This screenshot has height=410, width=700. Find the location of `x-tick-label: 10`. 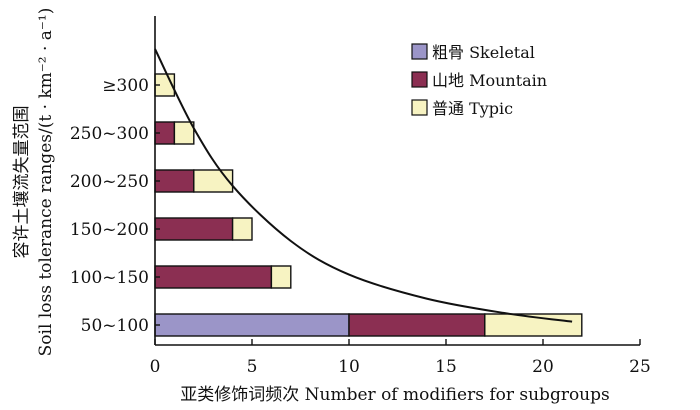

x-tick-label: 10 is located at coordinates (349, 367).